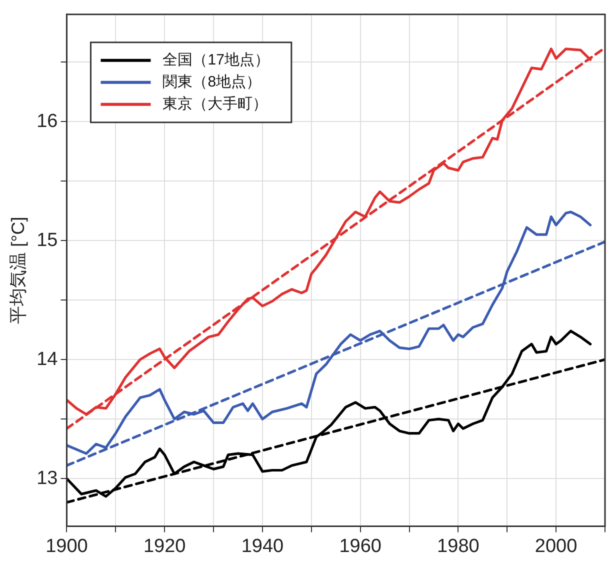 The height and width of the screenshot is (561, 615). Describe the element at coordinates (18, 270) in the screenshot. I see `y-axis-title: 平均気温 [°C]` at that location.